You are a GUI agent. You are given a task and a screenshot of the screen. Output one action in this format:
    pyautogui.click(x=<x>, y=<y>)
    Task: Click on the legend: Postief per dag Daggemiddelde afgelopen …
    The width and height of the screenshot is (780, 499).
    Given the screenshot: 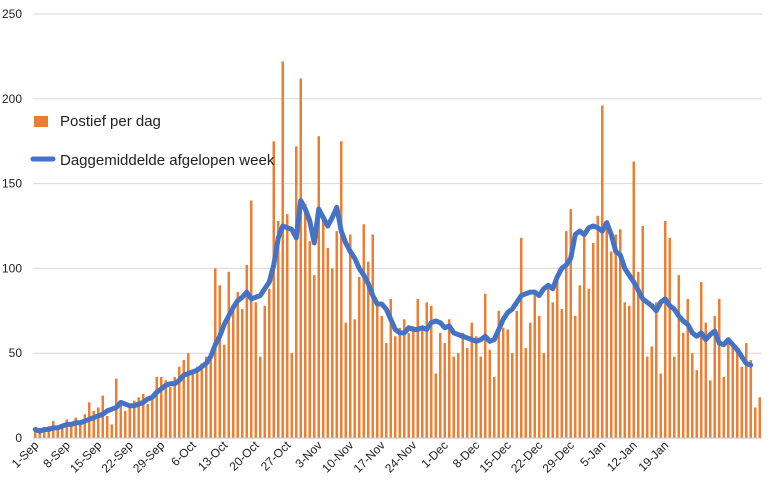 What is the action you would take?
    pyautogui.click(x=152, y=141)
    